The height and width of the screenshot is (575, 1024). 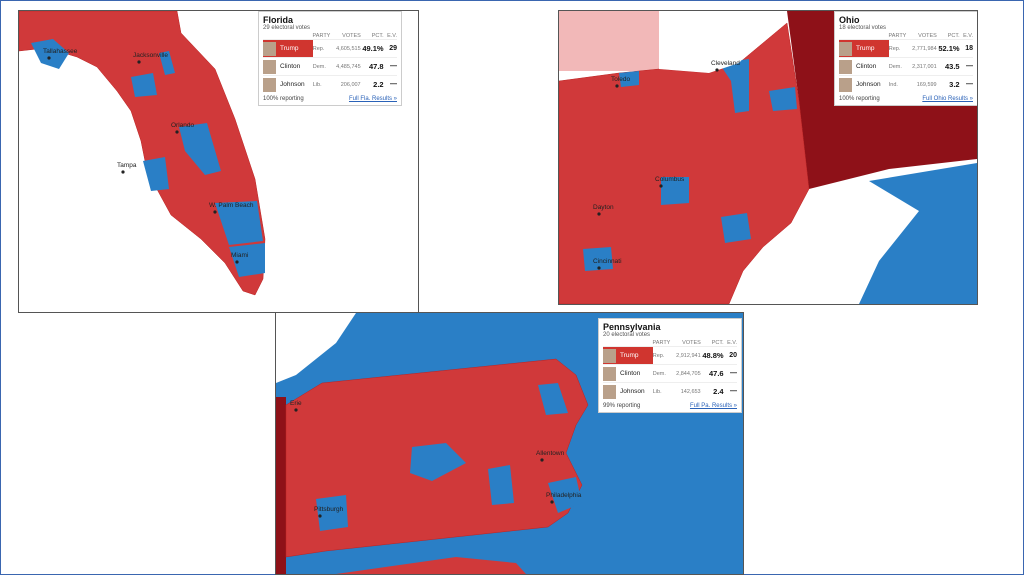 What do you see at coordinates (150, 55) in the screenshot?
I see `city-label: Jacksonville` at bounding box center [150, 55].